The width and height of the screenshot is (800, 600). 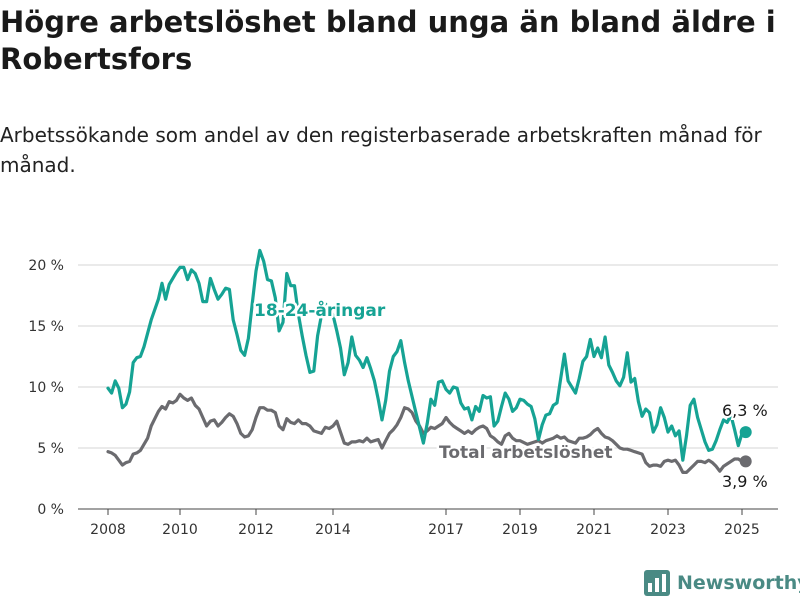 I want to click on x-tick-label: 2017, so click(x=446, y=530).